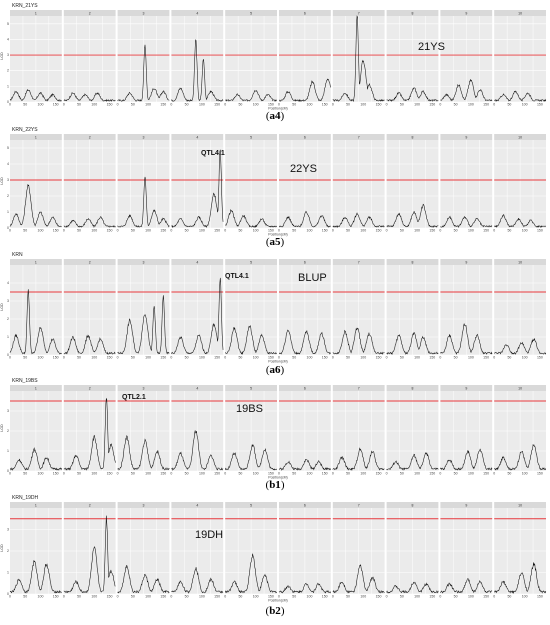 The image size is (550, 625). Describe the element at coordinates (431, 47) in the screenshot. I see `environment-annotation: 21YS` at that location.